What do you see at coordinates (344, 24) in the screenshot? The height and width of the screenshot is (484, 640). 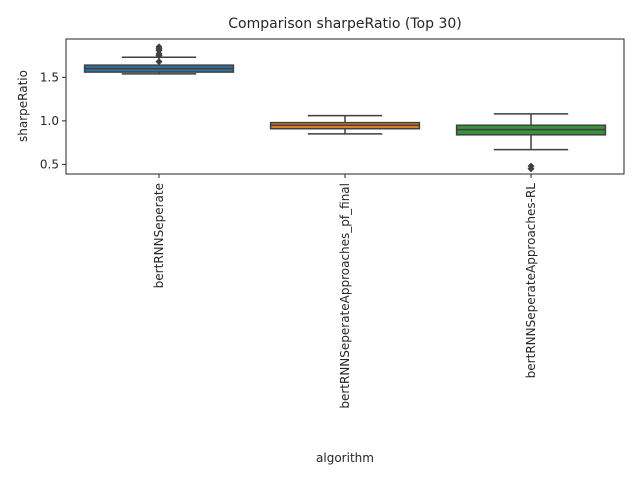 I see `chart-title: Comparison sharpeRatio (Top 30)` at bounding box center [344, 24].